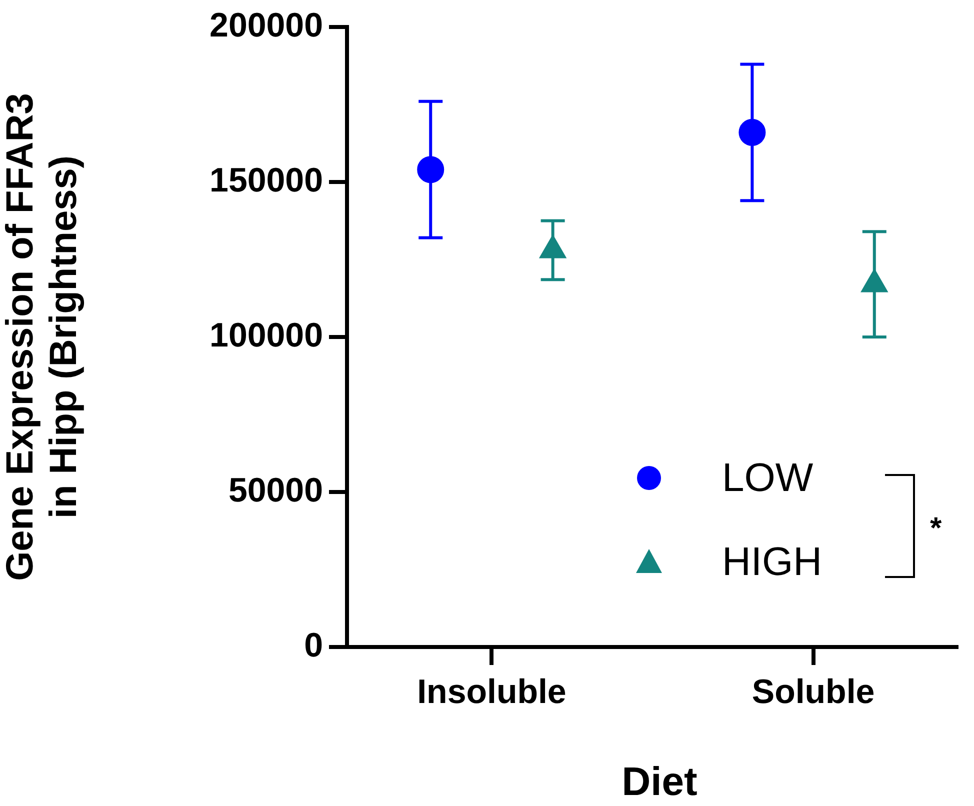  Describe the element at coordinates (275, 490) in the screenshot. I see `y-tick-label: 50000` at that location.